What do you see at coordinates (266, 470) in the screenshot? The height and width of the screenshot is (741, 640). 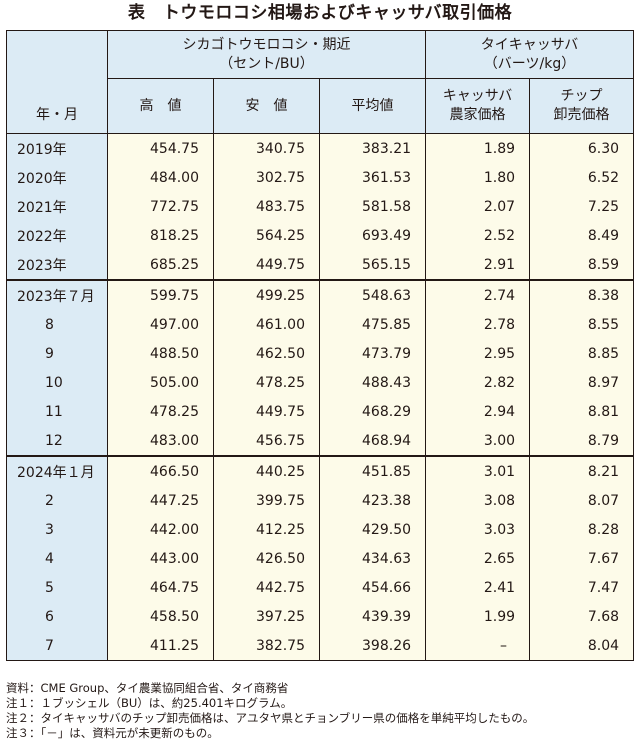 I see `cell-low: 440.25` at bounding box center [266, 470].